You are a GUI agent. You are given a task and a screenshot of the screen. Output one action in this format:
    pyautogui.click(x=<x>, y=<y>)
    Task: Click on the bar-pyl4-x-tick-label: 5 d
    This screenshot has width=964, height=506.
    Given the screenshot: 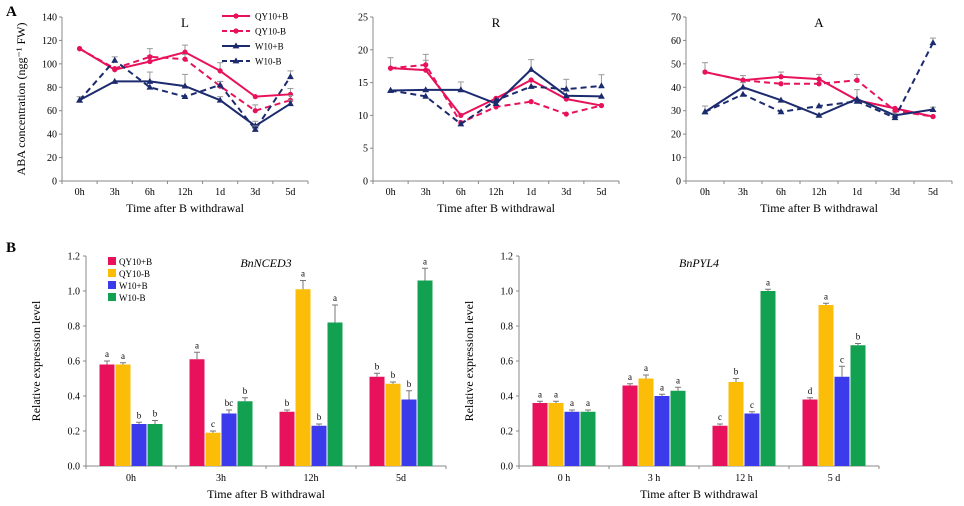 What is the action you would take?
    pyautogui.click(x=834, y=478)
    